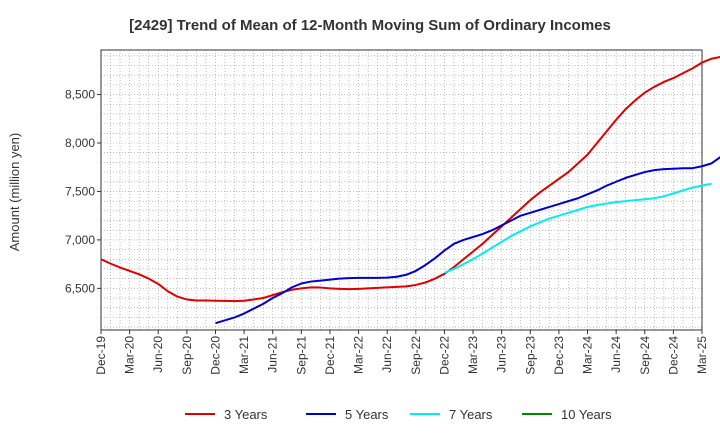  I want to click on legend-label: 5 Years, so click(367, 414).